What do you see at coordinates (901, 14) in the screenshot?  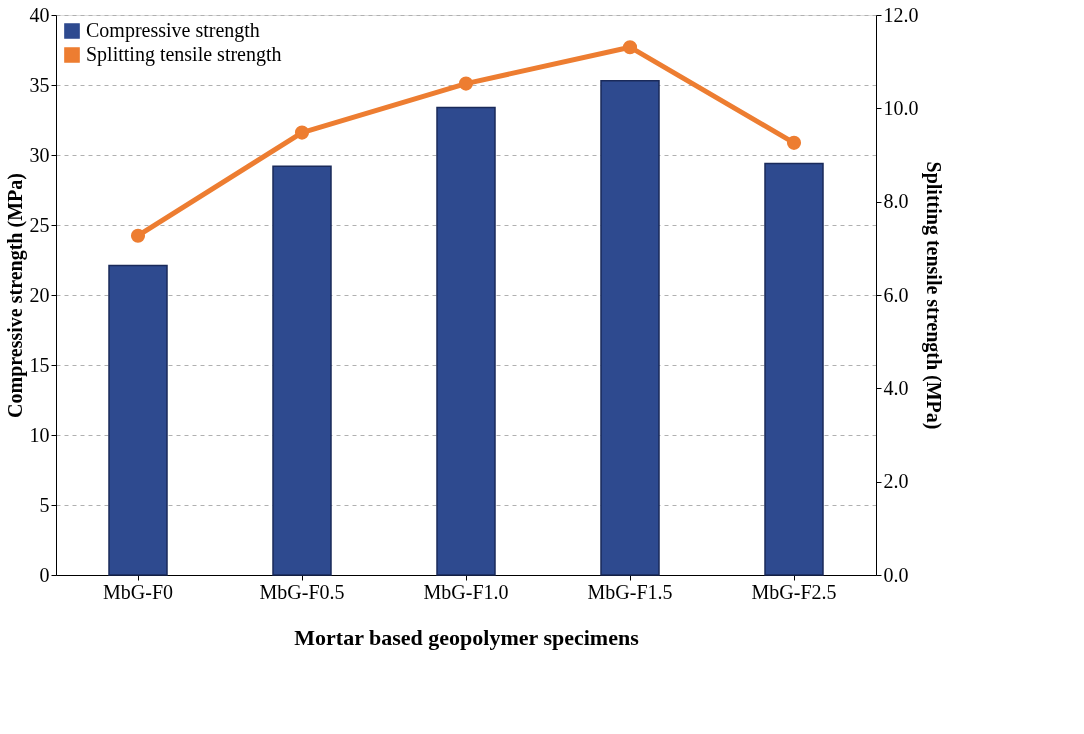 I see `y2-tick-label: 12.0` at bounding box center [901, 14].